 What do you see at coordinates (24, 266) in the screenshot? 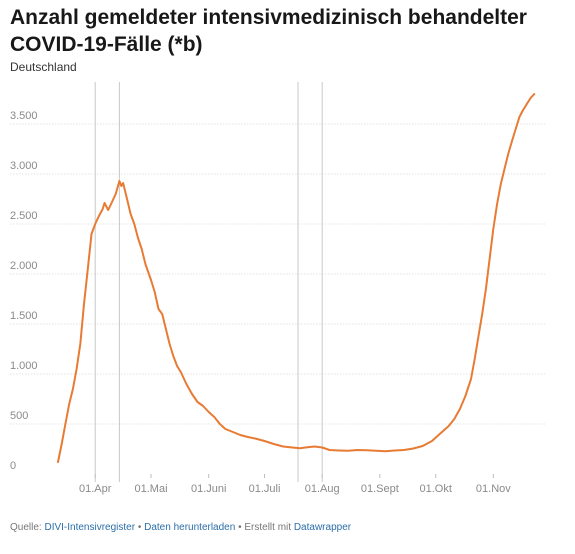
I see `y-tick-label: 2.000` at bounding box center [24, 266].